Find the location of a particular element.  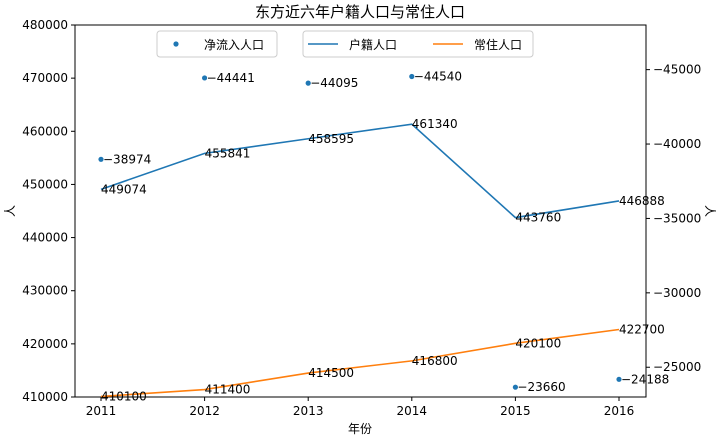

data-label: 443760 is located at coordinates (538, 218).